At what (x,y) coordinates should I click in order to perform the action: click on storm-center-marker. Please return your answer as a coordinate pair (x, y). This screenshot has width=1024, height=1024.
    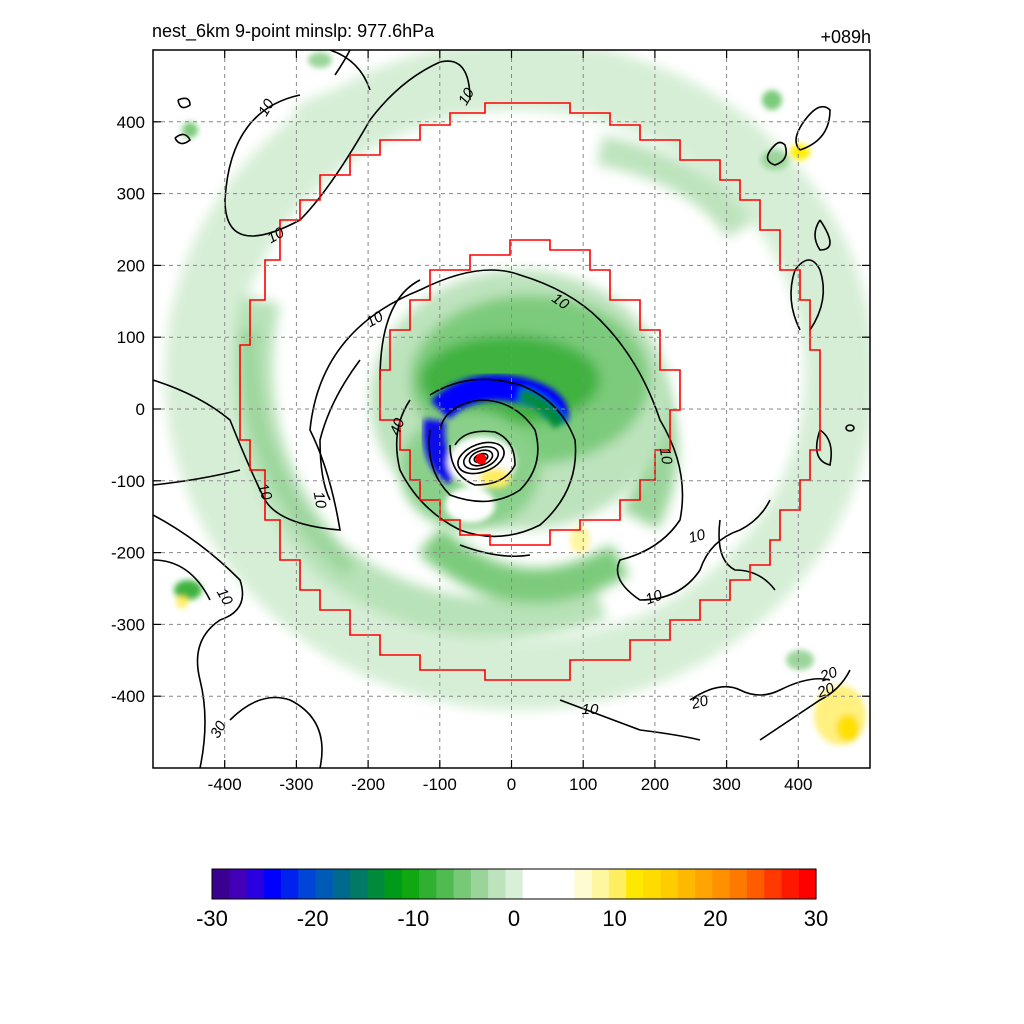
    Looking at the image, I should click on (481, 459).